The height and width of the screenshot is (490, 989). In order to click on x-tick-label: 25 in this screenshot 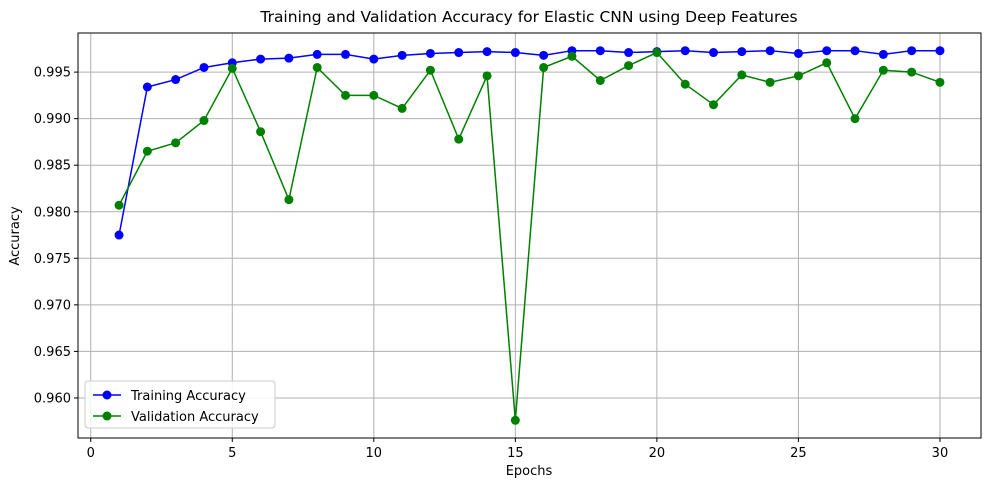, I will do `click(798, 453)`.